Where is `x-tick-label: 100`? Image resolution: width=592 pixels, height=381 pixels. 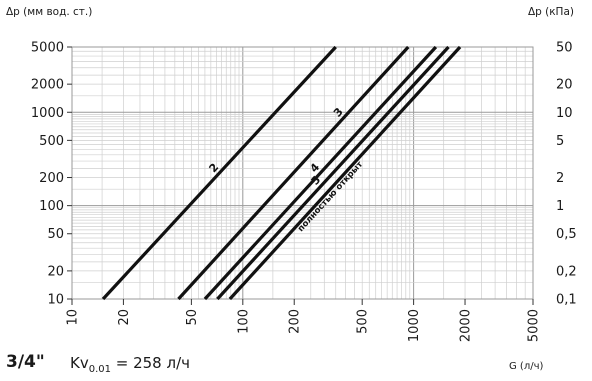
x-tick-label: 100 is located at coordinates (243, 321).